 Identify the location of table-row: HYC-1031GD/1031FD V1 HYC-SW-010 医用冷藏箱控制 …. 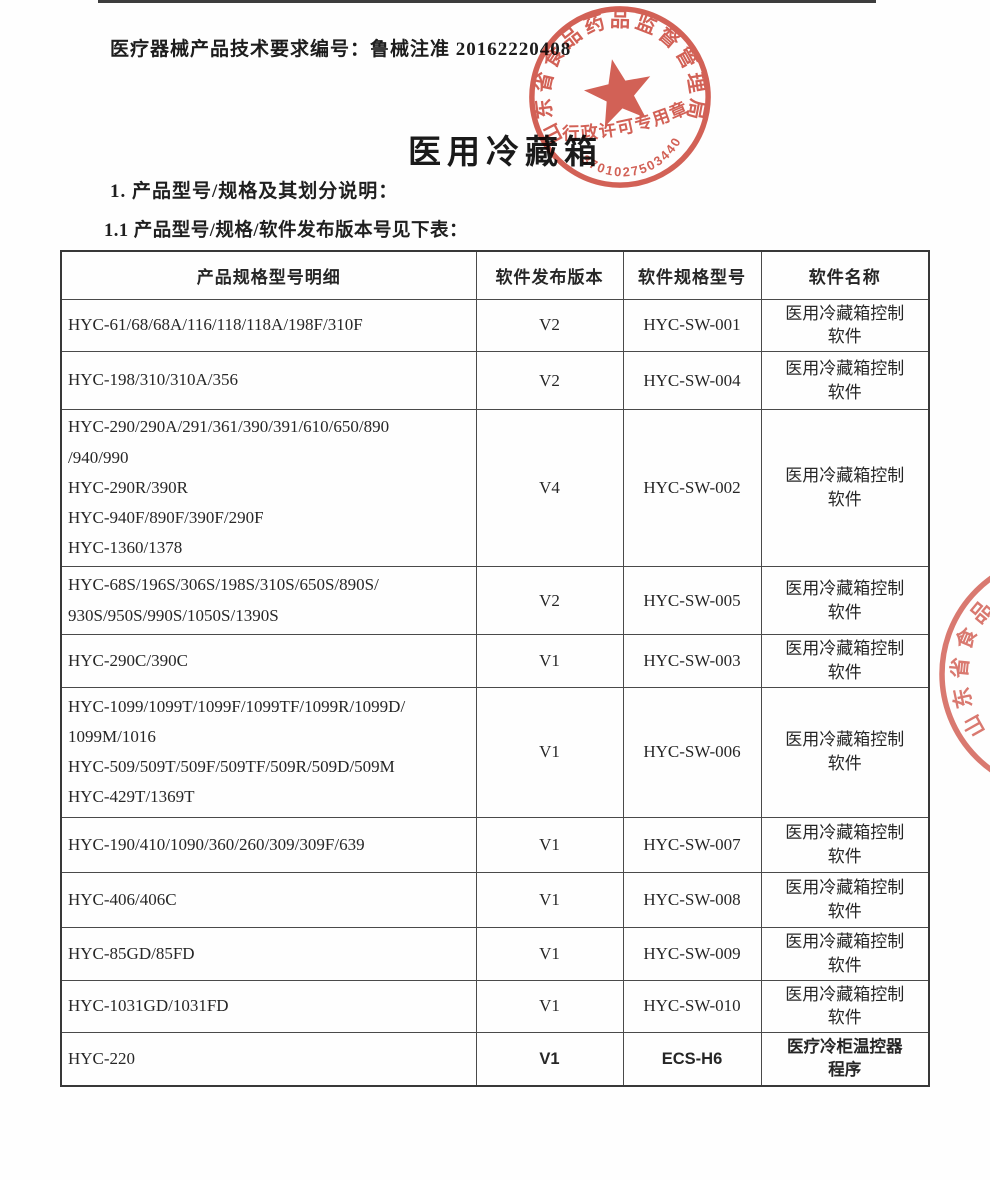
(495, 1006).